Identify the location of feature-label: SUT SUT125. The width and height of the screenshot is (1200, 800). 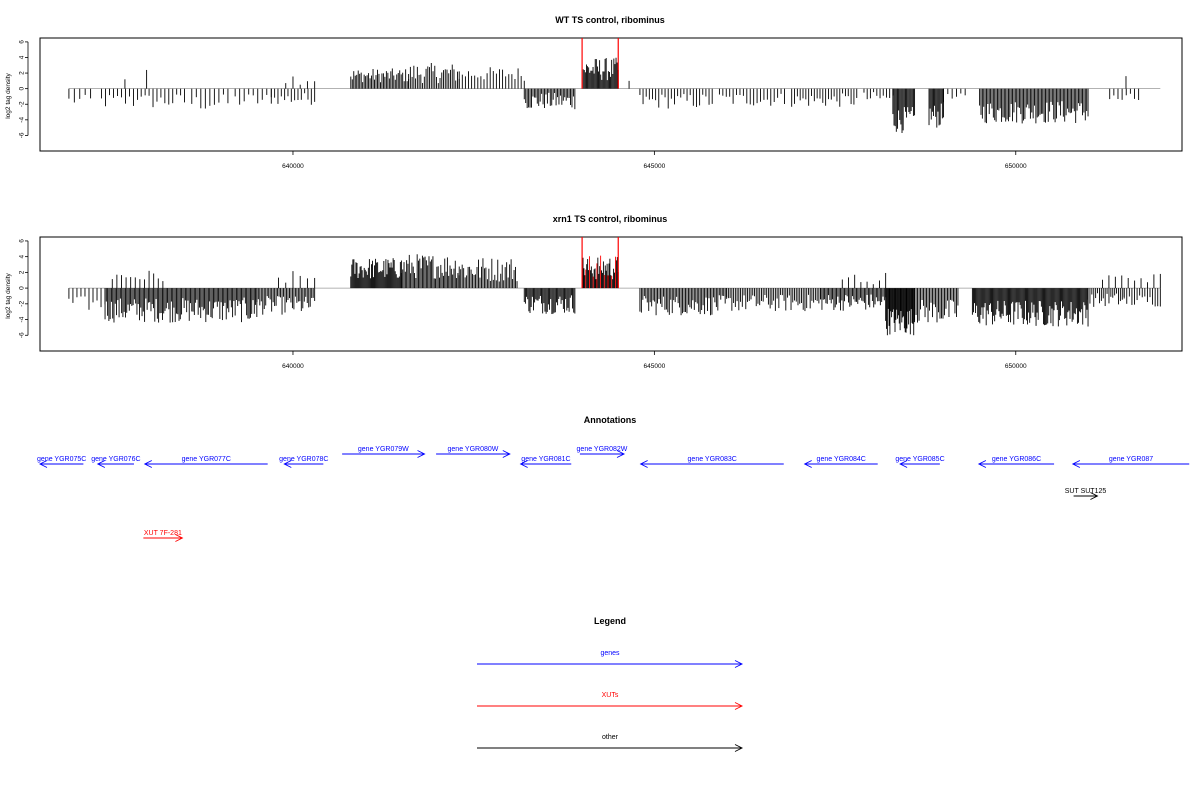
(1086, 491).